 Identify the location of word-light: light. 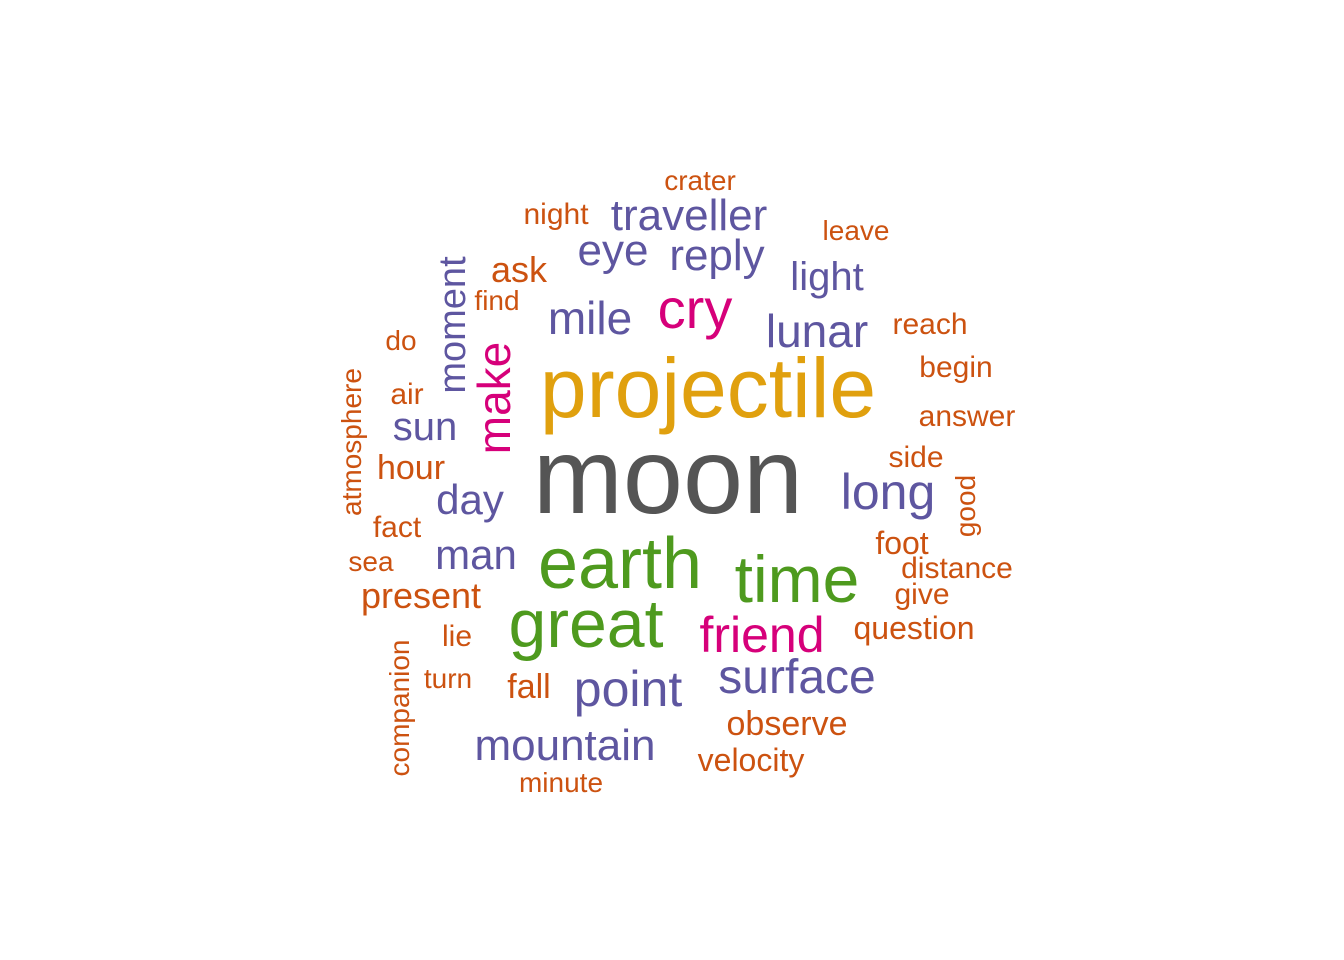
(827, 277).